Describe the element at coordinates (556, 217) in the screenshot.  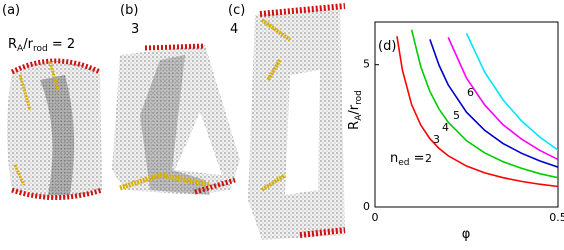
I see `x-tick-label: 0.5` at that location.